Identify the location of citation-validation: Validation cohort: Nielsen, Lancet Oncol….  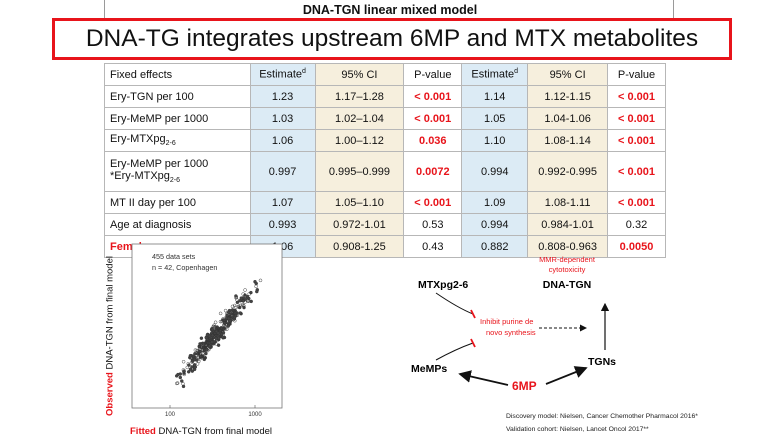
(577, 429).